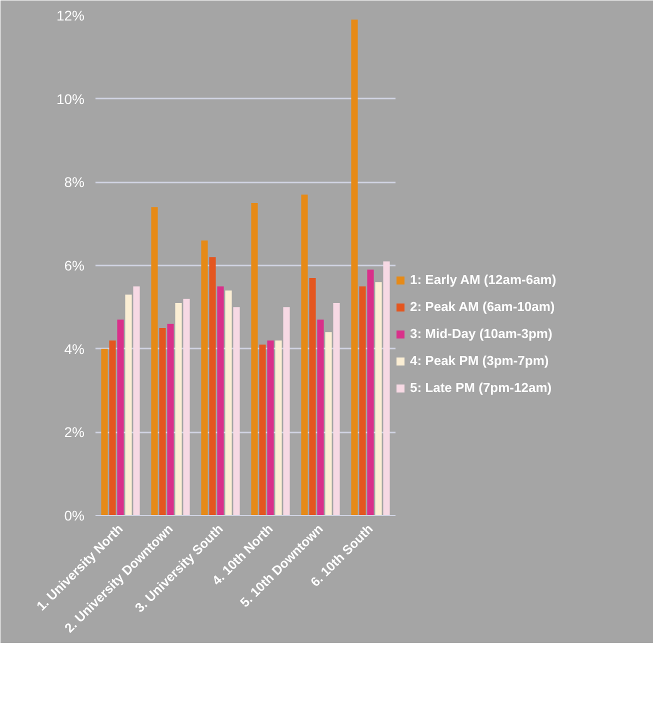 This screenshot has height=708, width=653. I want to click on legend-label: 2: Peak AM (6am-10am), so click(482, 306).